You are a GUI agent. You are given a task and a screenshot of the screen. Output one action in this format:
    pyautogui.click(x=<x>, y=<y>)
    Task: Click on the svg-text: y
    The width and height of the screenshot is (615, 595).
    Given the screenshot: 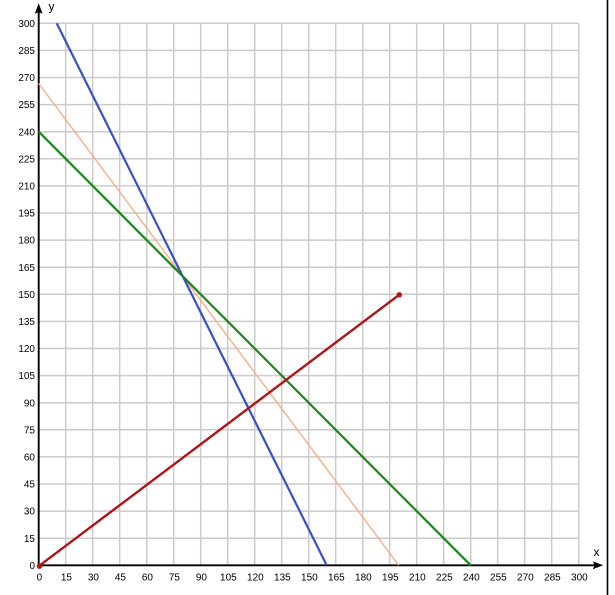 What is the action you would take?
    pyautogui.click(x=52, y=7)
    